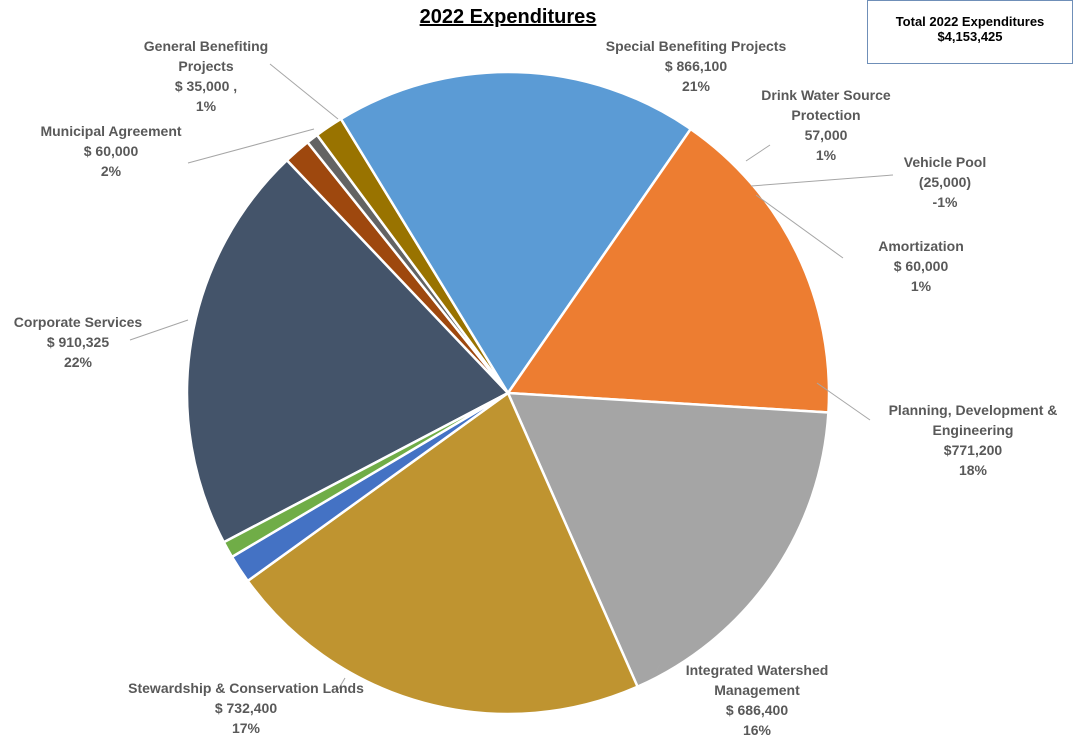 Image resolution: width=1075 pixels, height=744 pixels. I want to click on data-label: Vehicle Pool (25,000) -1%, so click(945, 182).